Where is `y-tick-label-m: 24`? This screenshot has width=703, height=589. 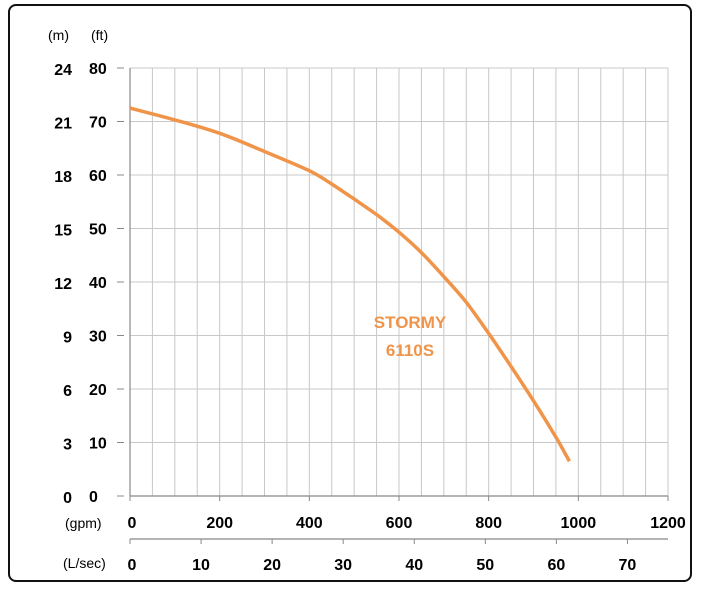 y-tick-label-m: 24 is located at coordinates (63, 70).